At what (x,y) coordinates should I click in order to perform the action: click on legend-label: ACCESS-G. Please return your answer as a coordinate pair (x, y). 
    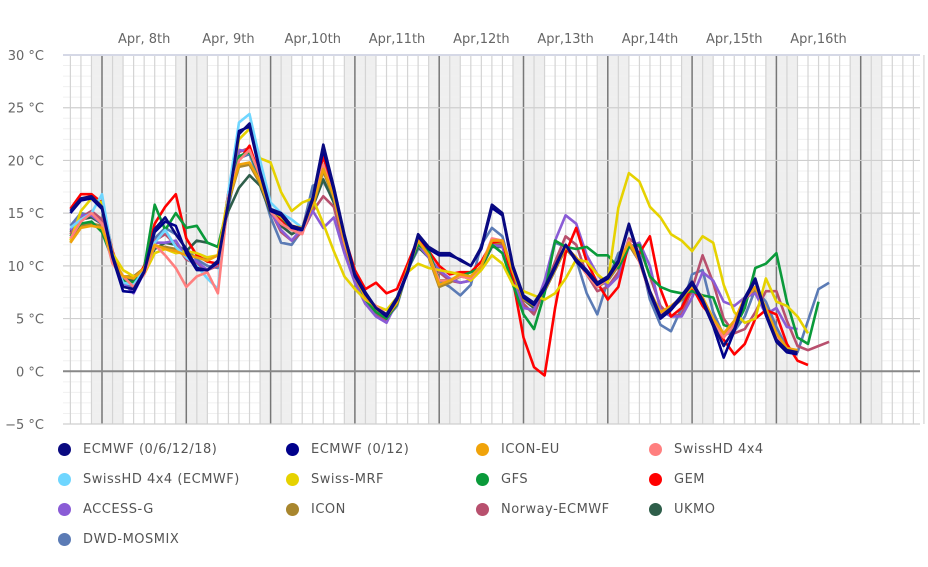
    Looking at the image, I should click on (118, 509).